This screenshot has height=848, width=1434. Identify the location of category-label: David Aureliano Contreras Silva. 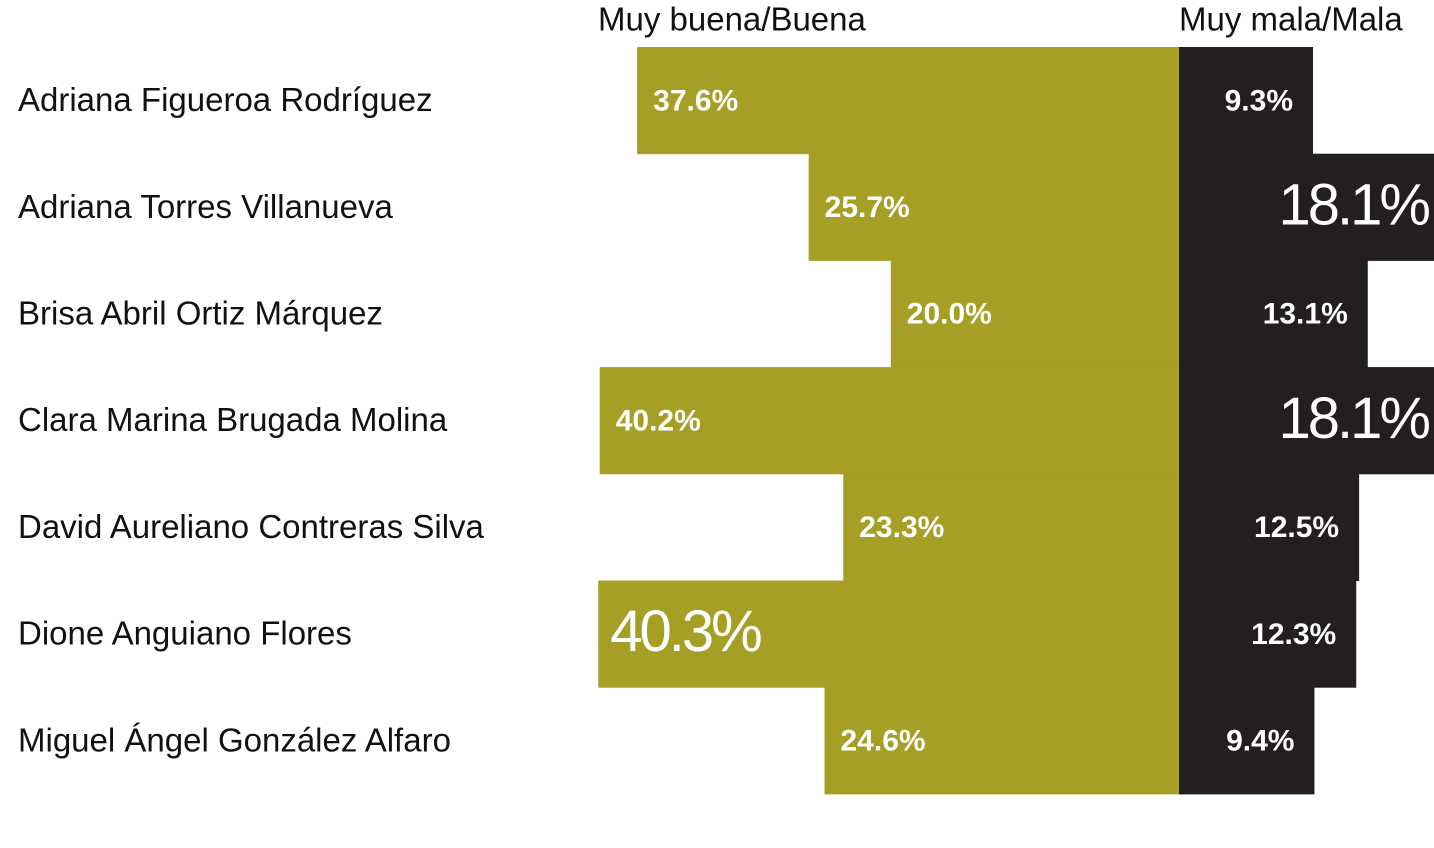
(251, 526).